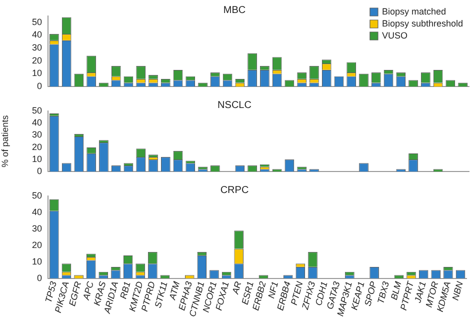 This screenshot has height=320, width=473. What do you see at coordinates (396, 290) in the screenshot?
I see `x-tick-label: BLM` at bounding box center [396, 290].